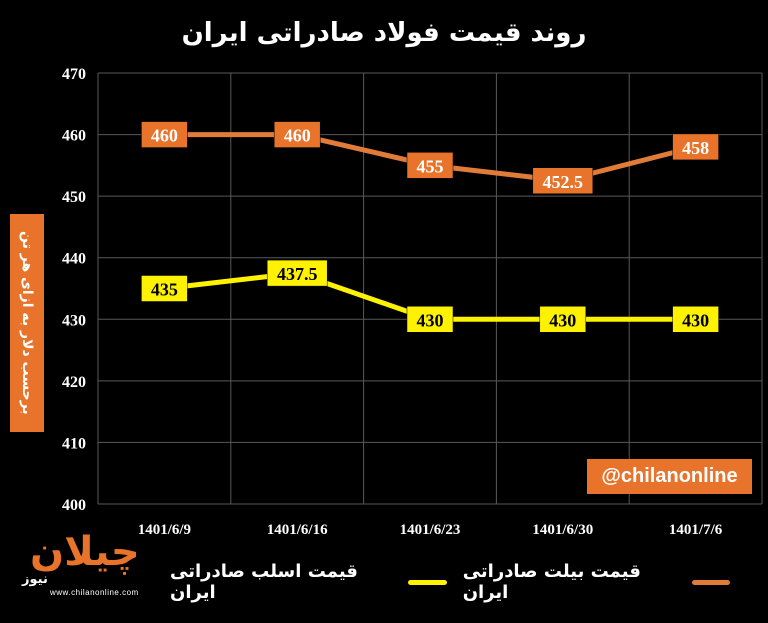 The height and width of the screenshot is (623, 768). What do you see at coordinates (74, 443) in the screenshot?
I see `y-tick-label: 410` at bounding box center [74, 443].